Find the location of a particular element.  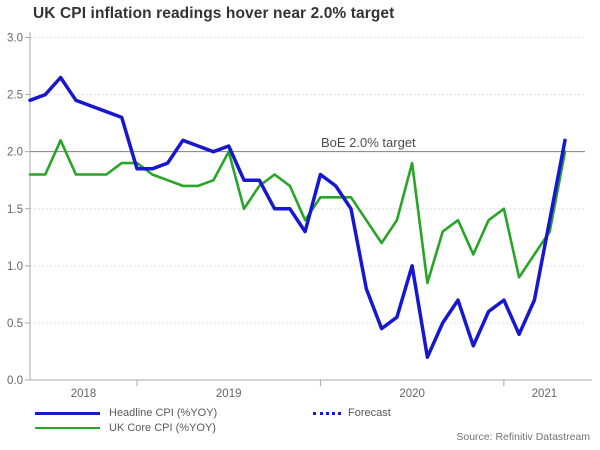

svg-text: 2020 is located at coordinates (412, 394).